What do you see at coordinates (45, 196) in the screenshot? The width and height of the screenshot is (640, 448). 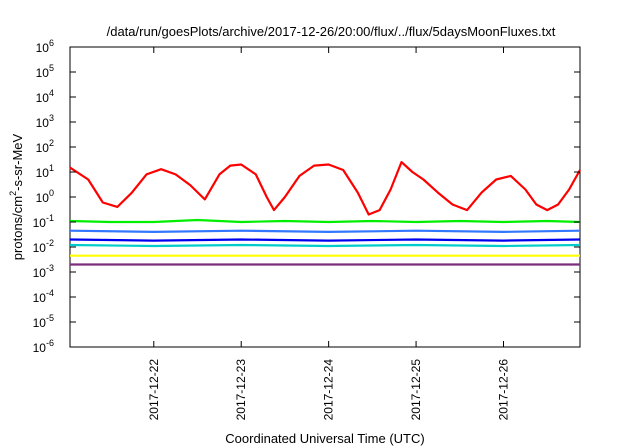 I see `y-tick-label: 10⁰` at bounding box center [45, 196].